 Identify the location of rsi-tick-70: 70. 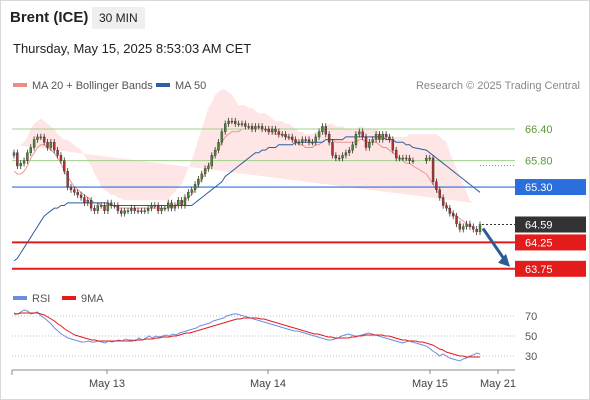
(531, 317).